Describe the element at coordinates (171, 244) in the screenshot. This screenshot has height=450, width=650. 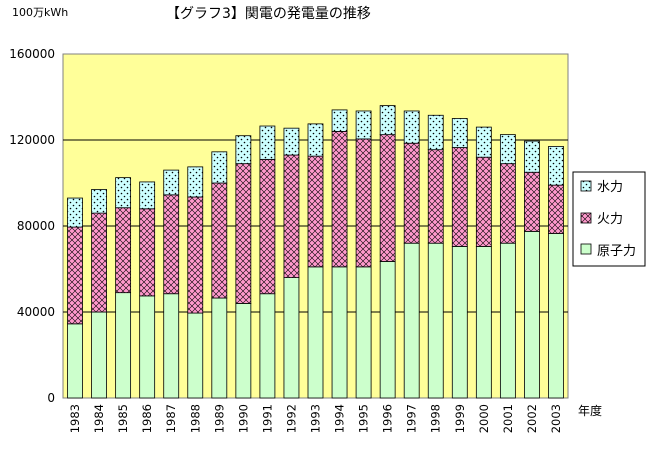
I see `bar-thermal-1987` at that location.